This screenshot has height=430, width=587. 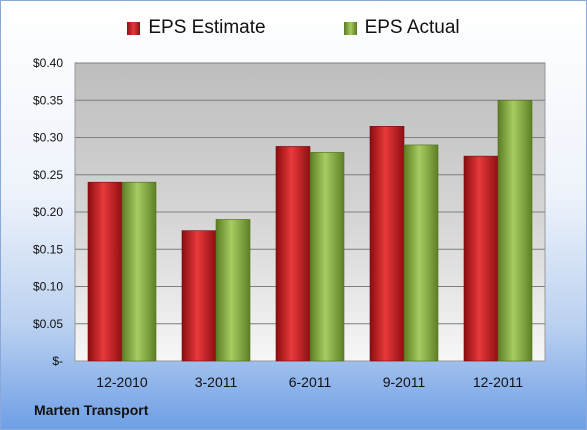 What do you see at coordinates (404, 382) in the screenshot?
I see `x-tick-label: 9-2011` at bounding box center [404, 382].